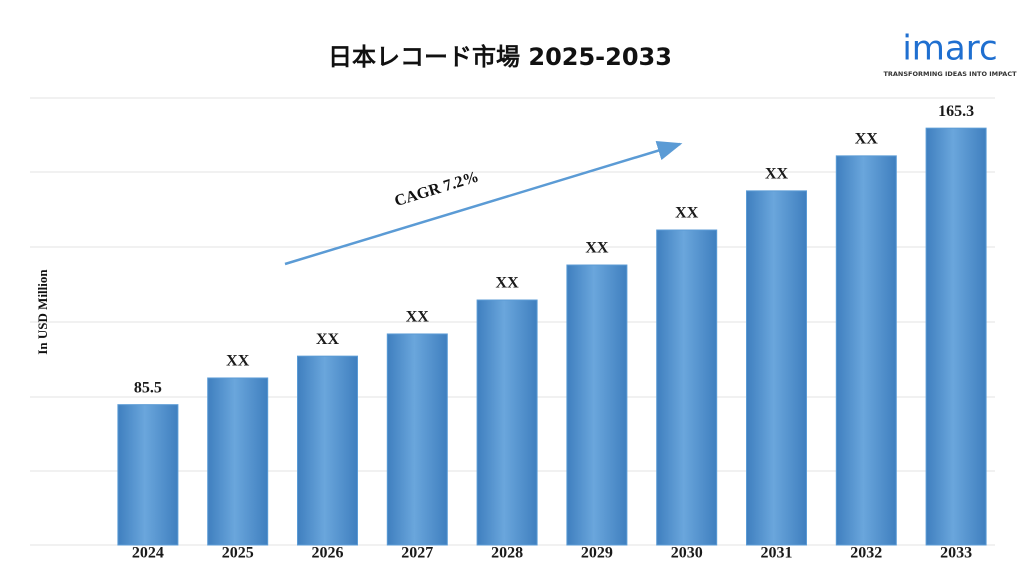 The image size is (1024, 576). Describe the element at coordinates (956, 553) in the screenshot. I see `x-tick-label: 2033` at that location.